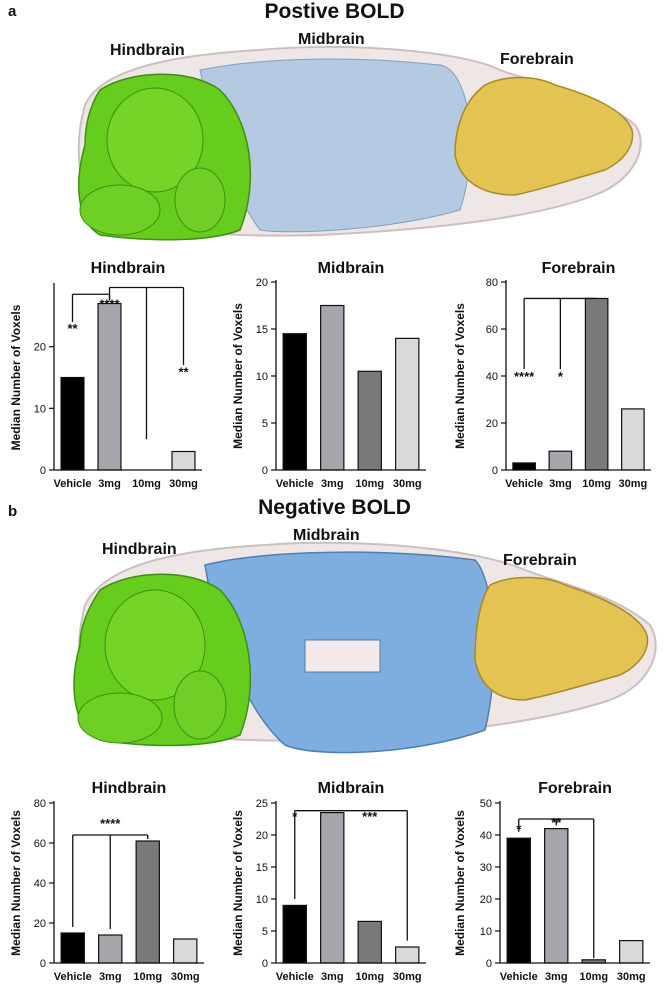 The image size is (669, 991). Describe the element at coordinates (40, 844) in the screenshot. I see `y-tick-label: 60` at that location.